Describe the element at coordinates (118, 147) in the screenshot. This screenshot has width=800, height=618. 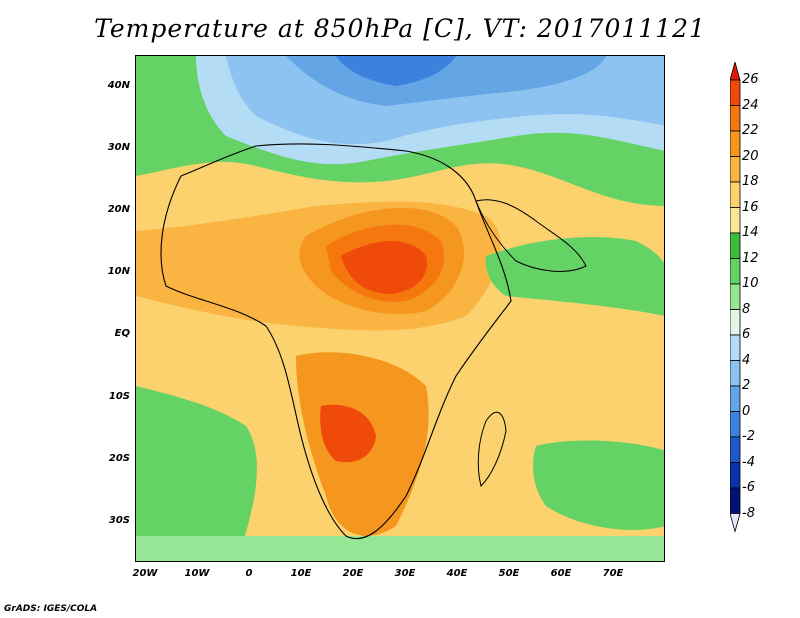
I see `lat-label: 30N` at that location.